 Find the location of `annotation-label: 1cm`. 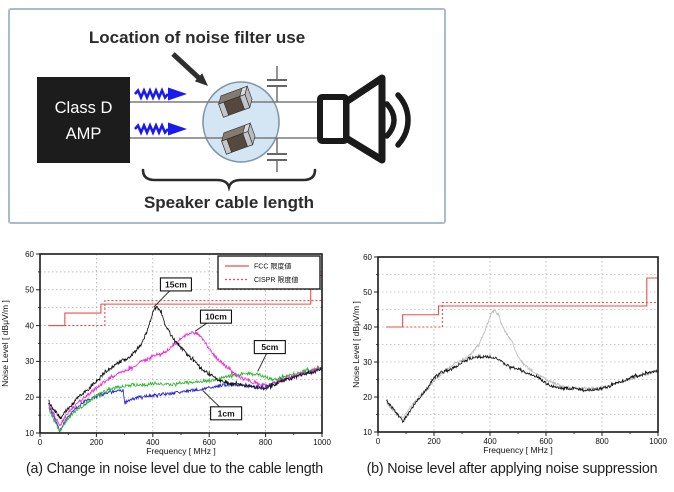

annotation-label: 1cm is located at coordinates (226, 413).